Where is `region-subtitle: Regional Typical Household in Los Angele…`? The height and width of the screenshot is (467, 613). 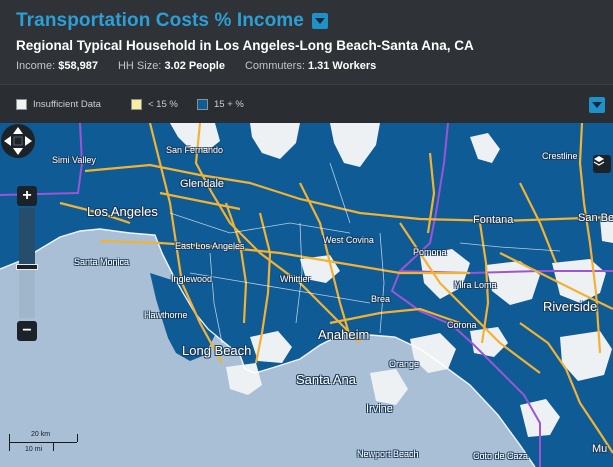 region-subtitle: Regional Typical Household in Los Angele… is located at coordinates (245, 45).